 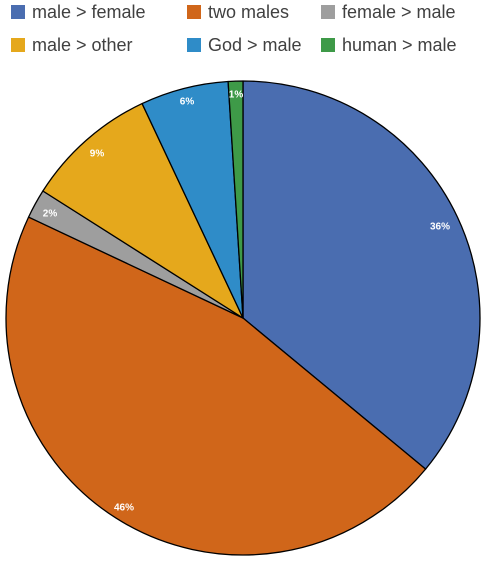 What do you see at coordinates (89, 11) in the screenshot?
I see `legend-label: male > female` at bounding box center [89, 11].